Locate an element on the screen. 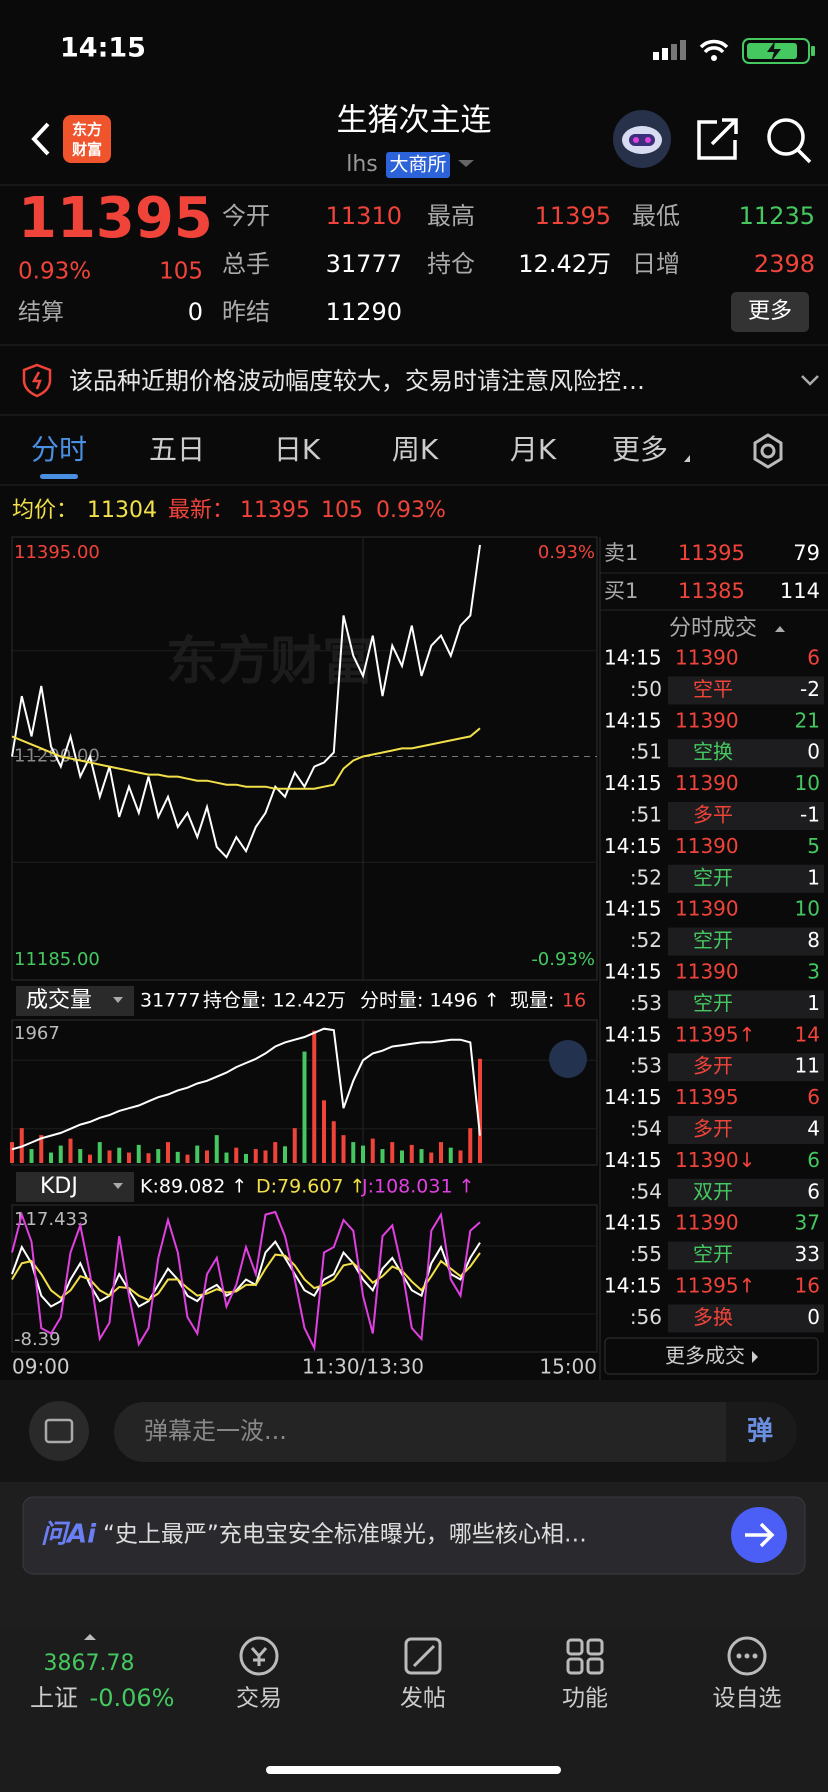 This screenshot has width=828, height=1792. series-line is located at coordinates (246, 701).